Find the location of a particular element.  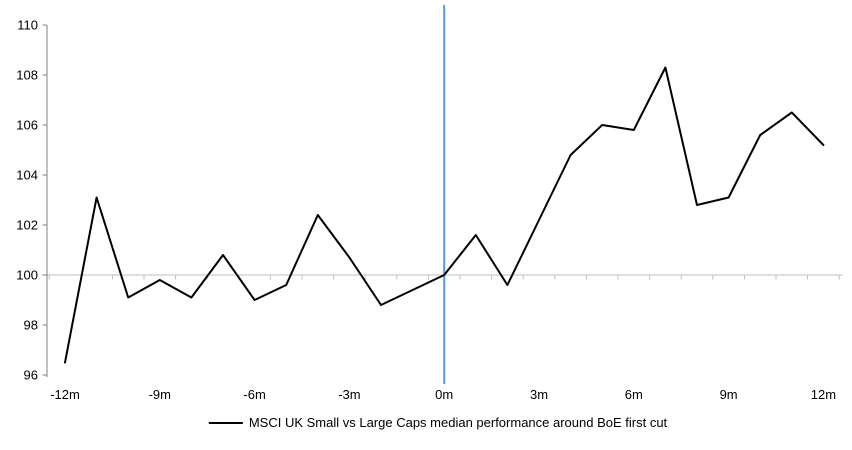

y-tick-label: 96 is located at coordinates (31, 375).